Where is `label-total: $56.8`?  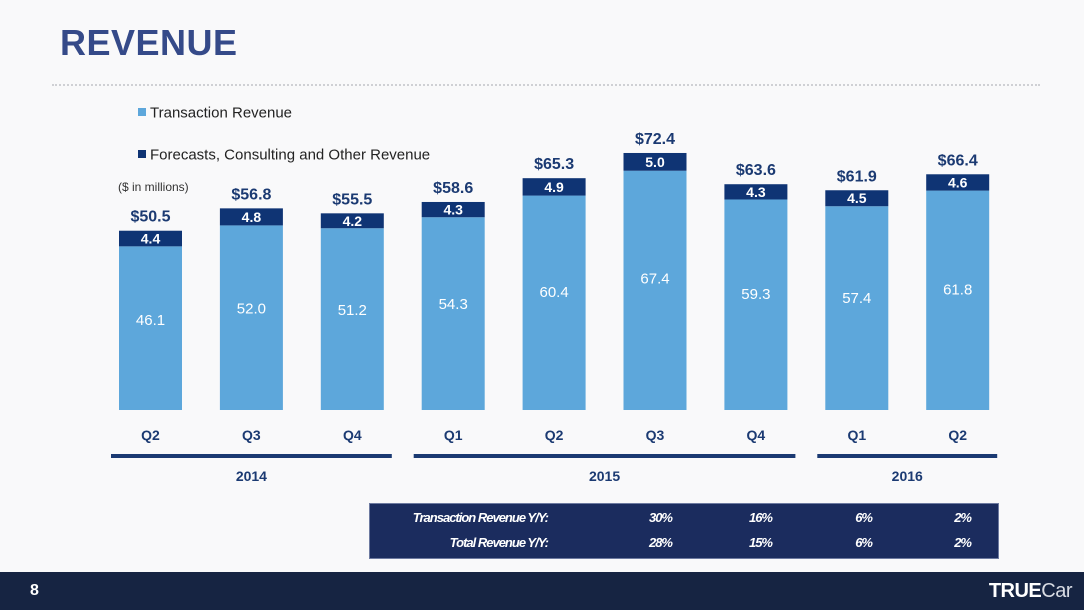 label-total: $56.8 is located at coordinates (251, 194).